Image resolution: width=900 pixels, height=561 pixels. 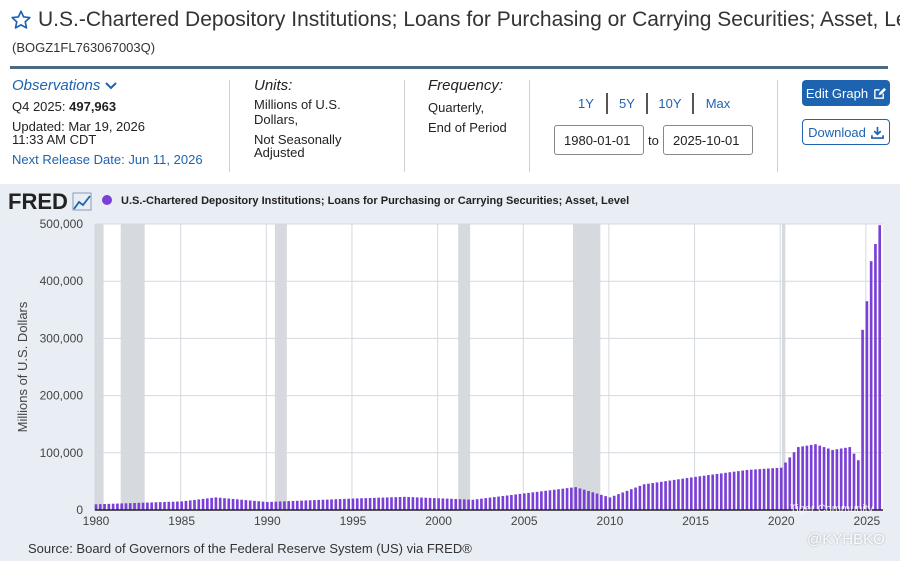 What do you see at coordinates (695, 521) in the screenshot?
I see `x-tick-label: 2015` at bounding box center [695, 521].